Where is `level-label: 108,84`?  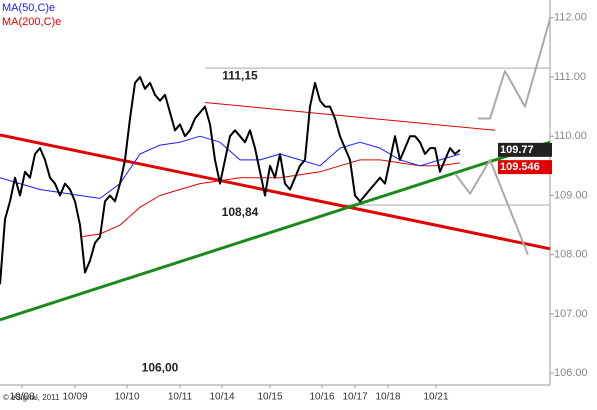 level-label: 108,84 is located at coordinates (240, 212).